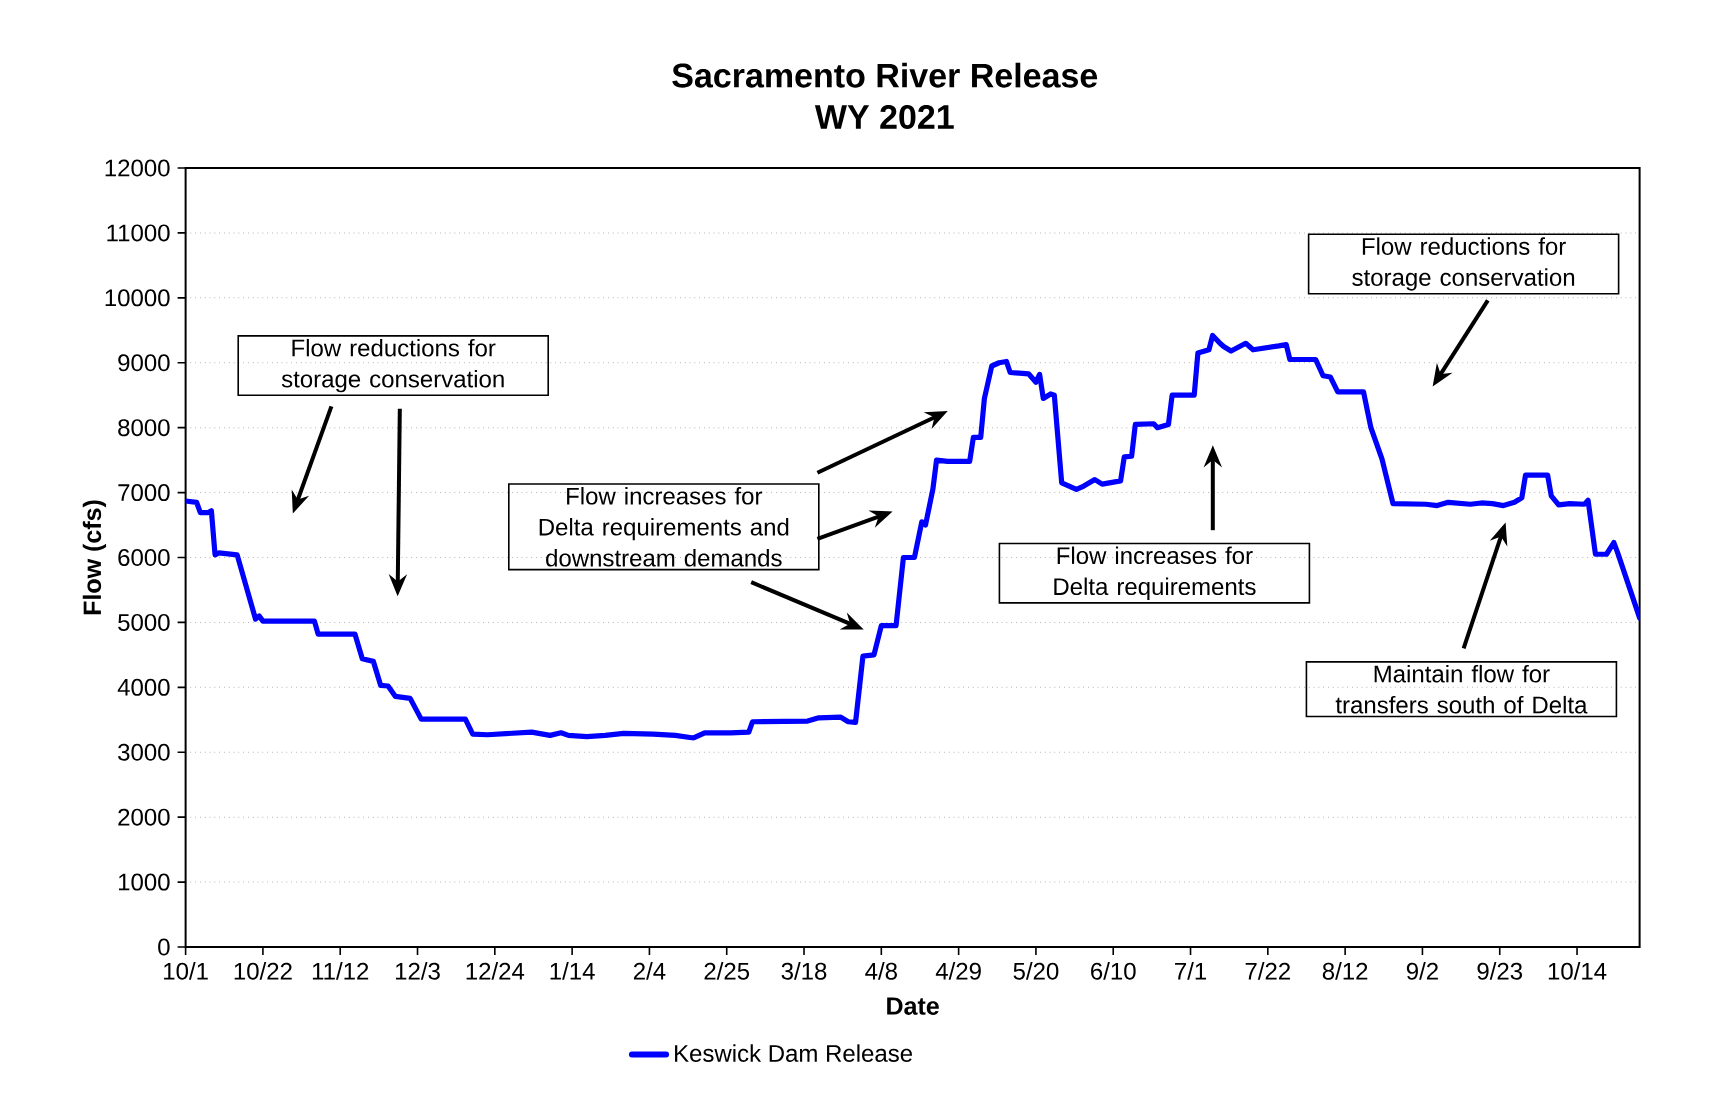 The image size is (1732, 1116). What do you see at coordinates (495, 971) in the screenshot?
I see `x-tick-label: 12/24` at bounding box center [495, 971].